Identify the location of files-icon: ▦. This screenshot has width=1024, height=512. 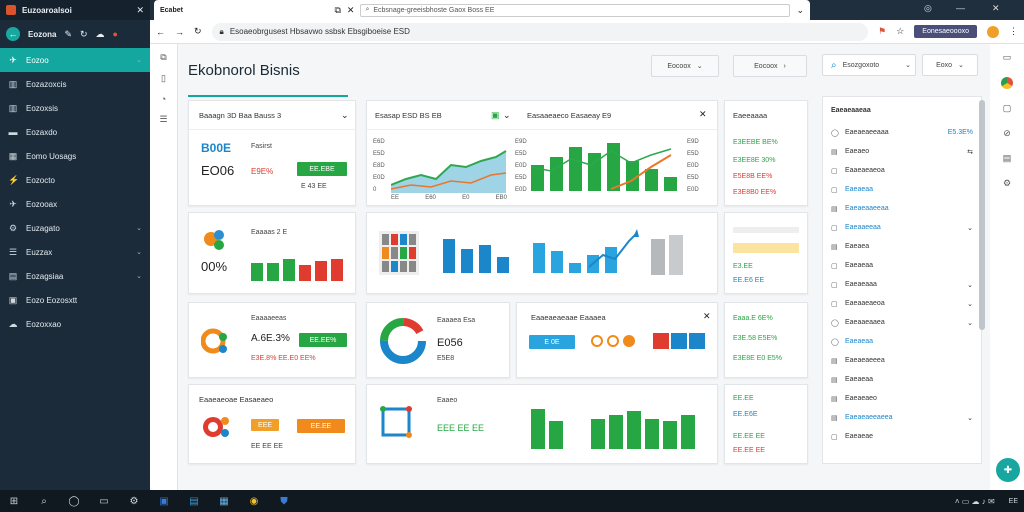
(224, 501).